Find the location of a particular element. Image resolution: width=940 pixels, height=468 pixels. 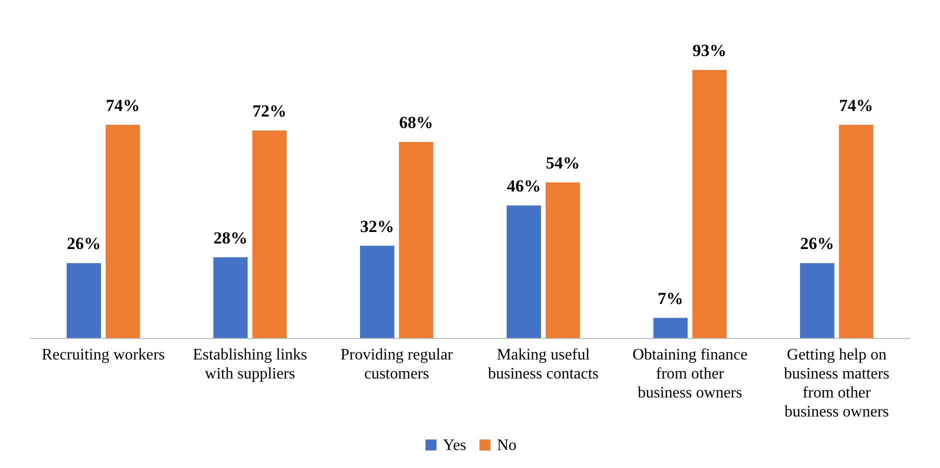

data-label: 72% is located at coordinates (269, 111).